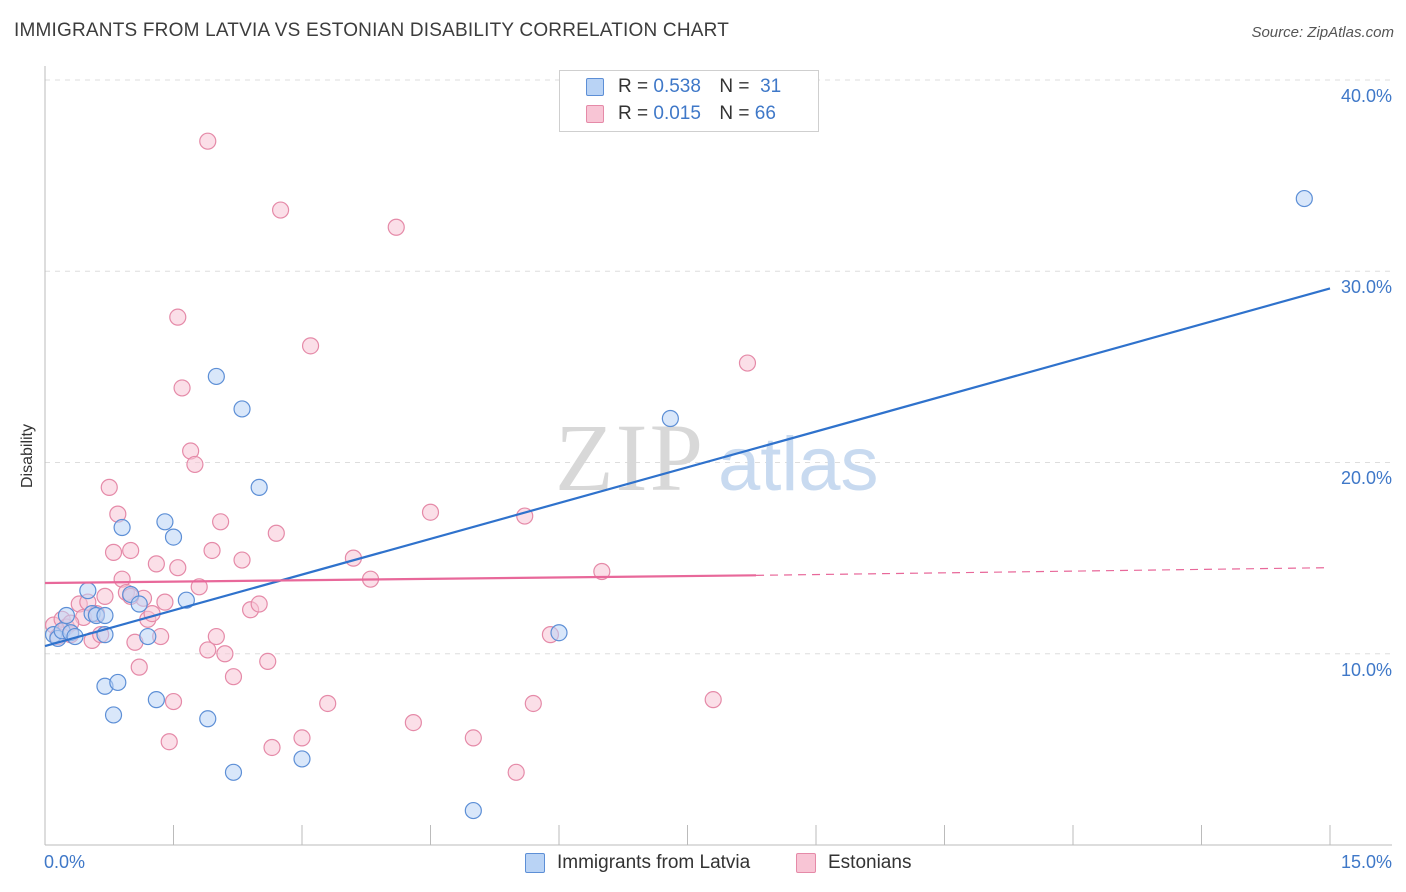 Image resolution: width=1406 pixels, height=892 pixels. What do you see at coordinates (1366, 478) in the screenshot?
I see `y-tick-20: 20.0%` at bounding box center [1366, 478].